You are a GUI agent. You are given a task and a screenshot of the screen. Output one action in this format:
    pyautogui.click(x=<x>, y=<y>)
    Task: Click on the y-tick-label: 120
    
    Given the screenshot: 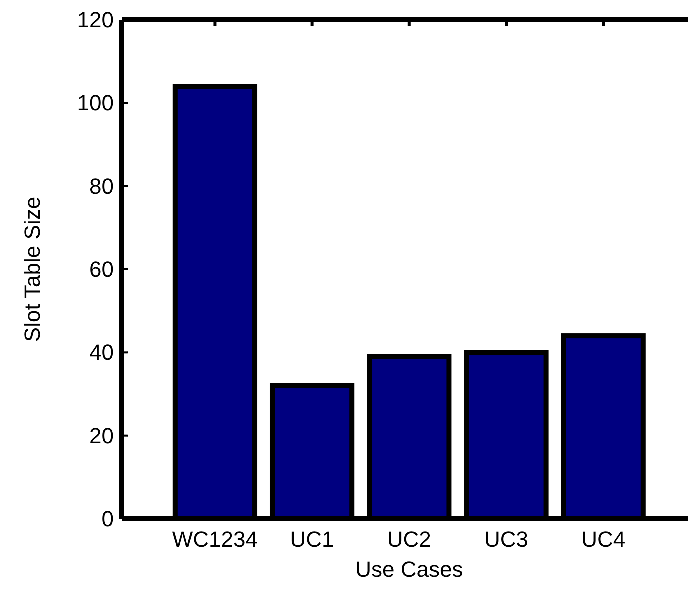 What is the action you would take?
    pyautogui.click(x=95, y=20)
    